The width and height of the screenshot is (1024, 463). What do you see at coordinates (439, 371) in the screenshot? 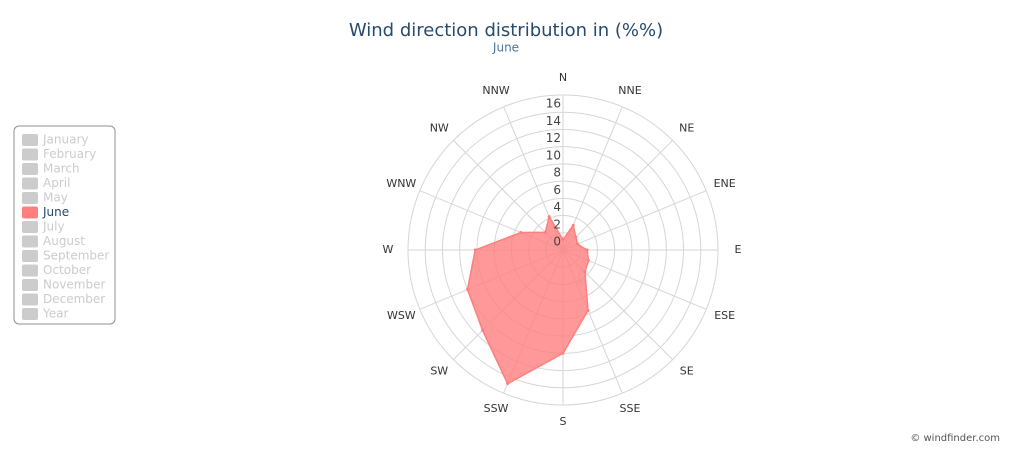
I see `category-label: SW` at bounding box center [439, 371].